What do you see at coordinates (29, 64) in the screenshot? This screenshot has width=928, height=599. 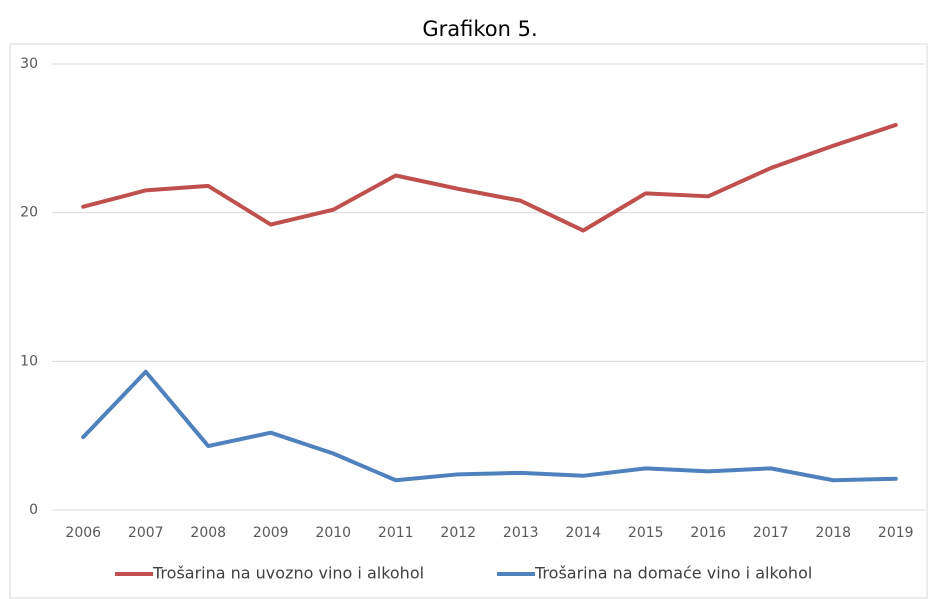 I see `y-tick-label: 30` at bounding box center [29, 64].